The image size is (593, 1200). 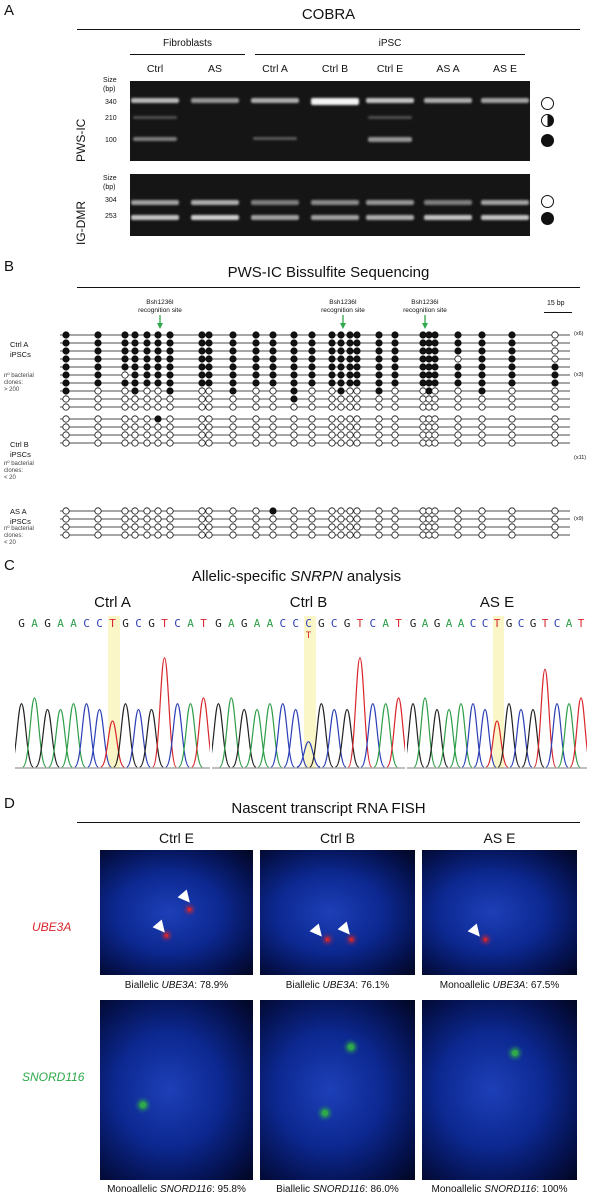 I want to click on panel-b-title: PWS-IC Bissulfite Sequencing, so click(x=328, y=272).